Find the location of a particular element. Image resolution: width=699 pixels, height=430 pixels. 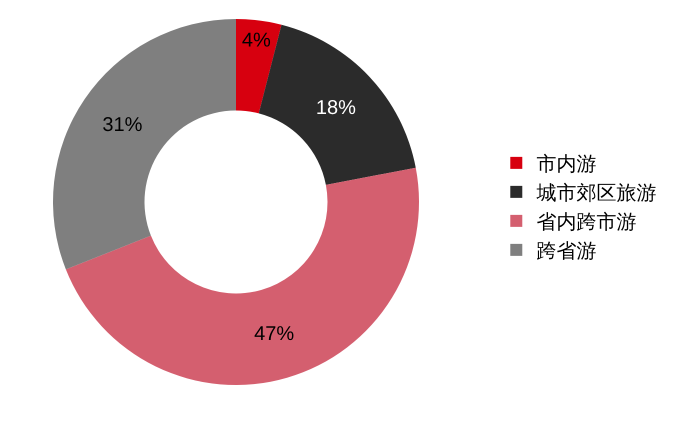

legend-label: 市内游 is located at coordinates (566, 165).